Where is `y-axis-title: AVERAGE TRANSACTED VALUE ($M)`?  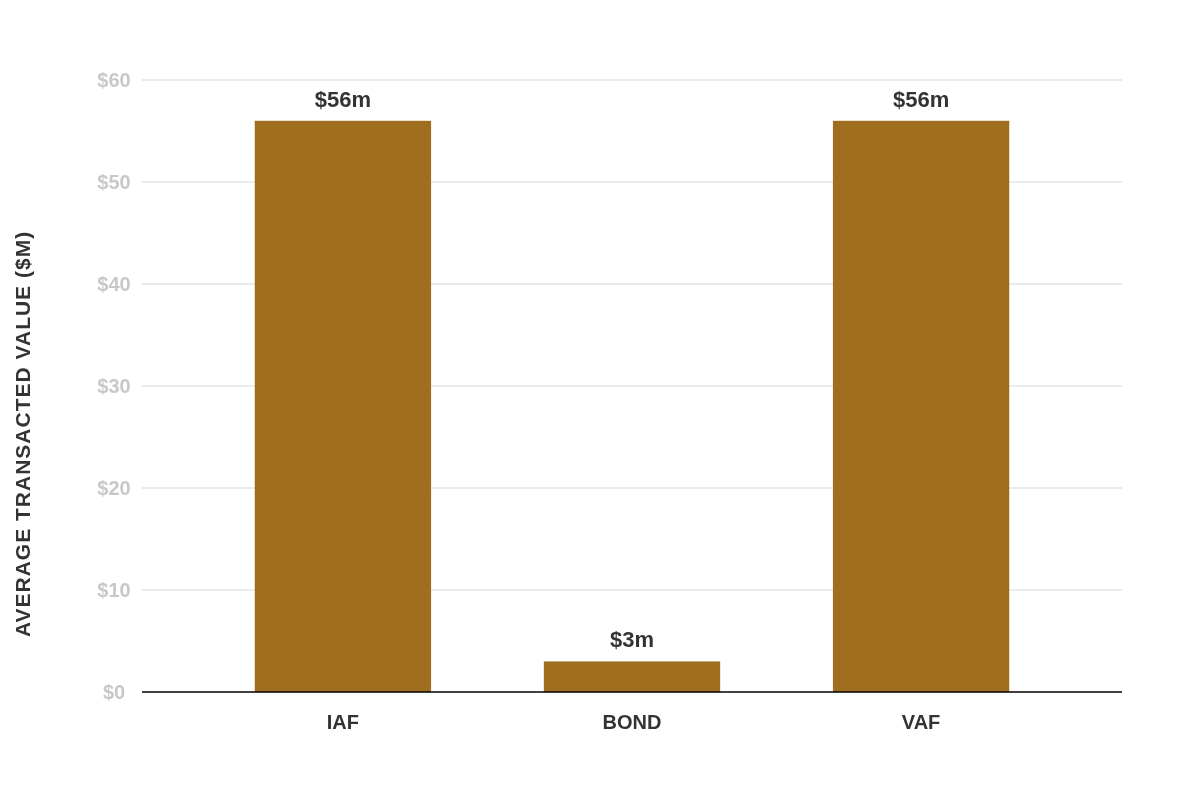
y-axis-title: AVERAGE TRANSACTED VALUE ($M) is located at coordinates (22, 434).